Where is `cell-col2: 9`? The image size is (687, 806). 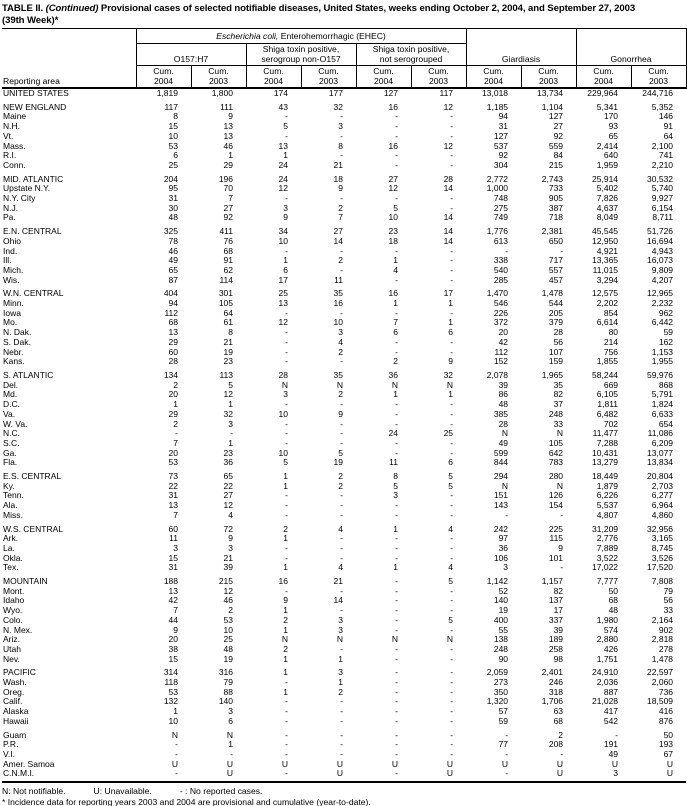
cell-col2: 9 is located at coordinates (230, 538).